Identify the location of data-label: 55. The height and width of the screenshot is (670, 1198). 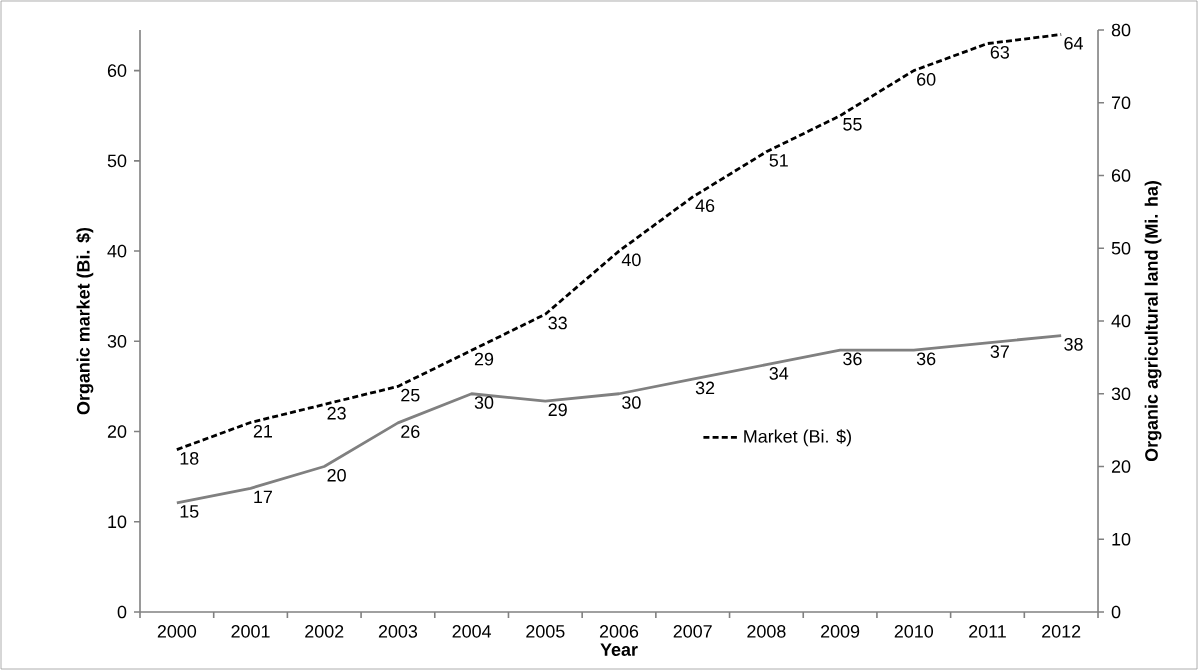
(852, 124).